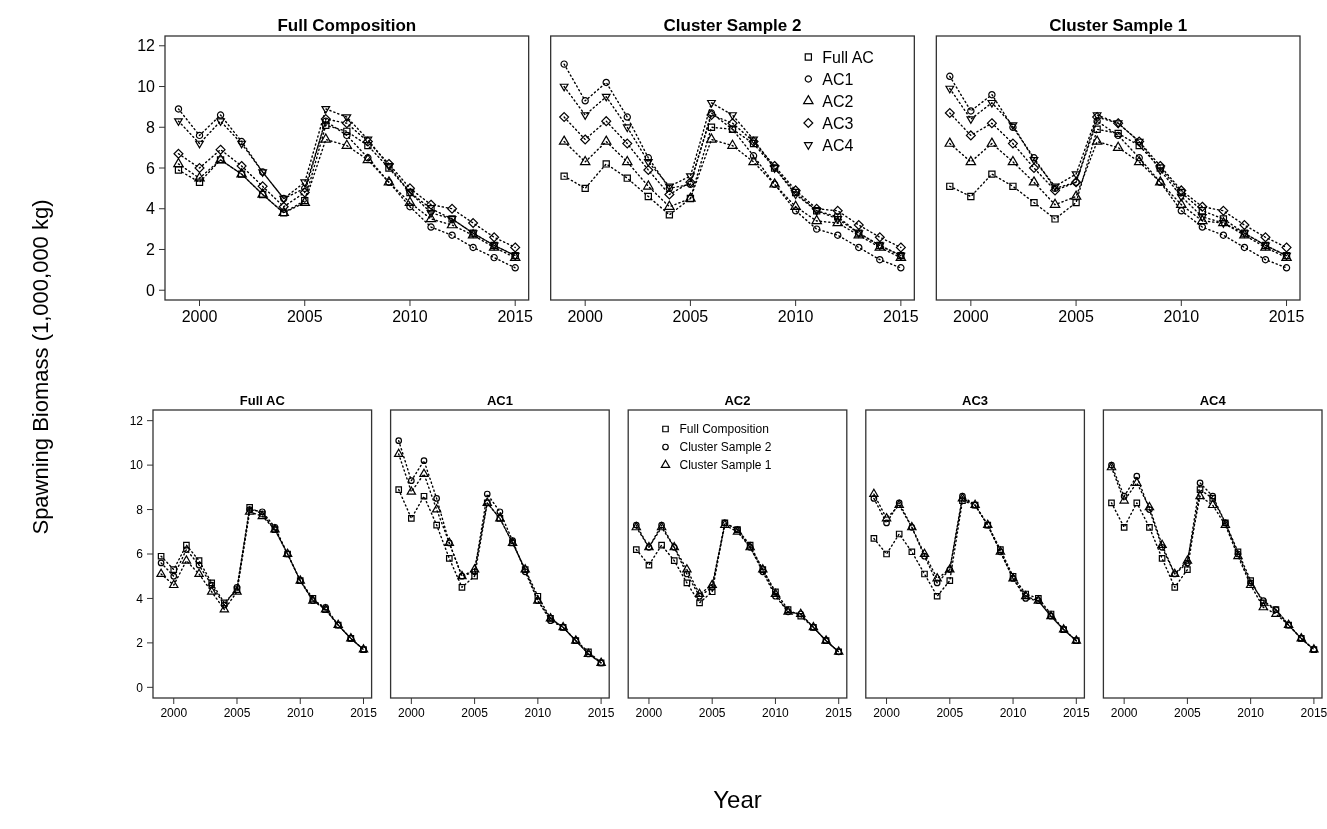 This screenshot has width=1327, height=829. What do you see at coordinates (838, 79) in the screenshot?
I see `legend-label: AC1` at bounding box center [838, 79].